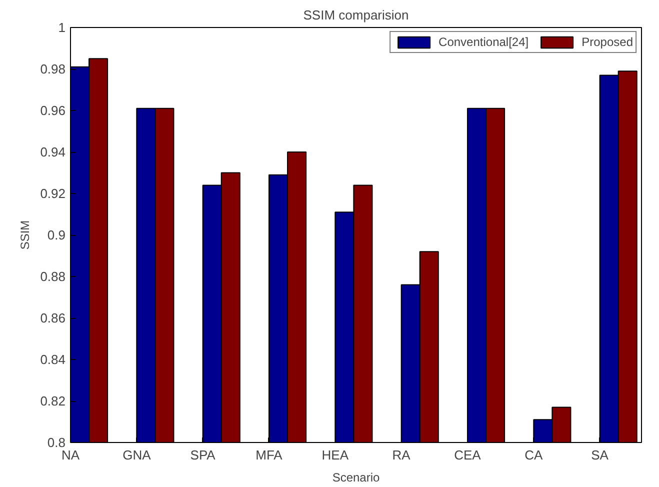  I want to click on y-tick-label: 0.84, so click(53, 359).